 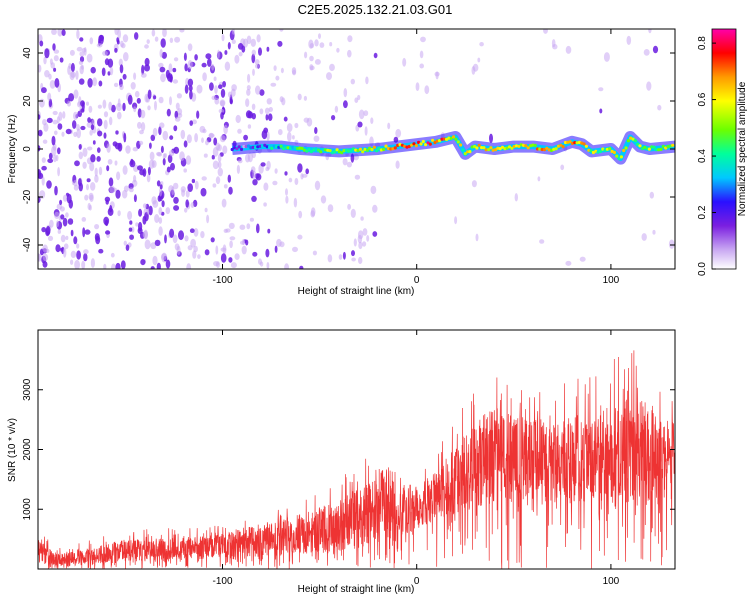 What do you see at coordinates (27, 53) in the screenshot?
I see `y-tick-label: 40` at bounding box center [27, 53].